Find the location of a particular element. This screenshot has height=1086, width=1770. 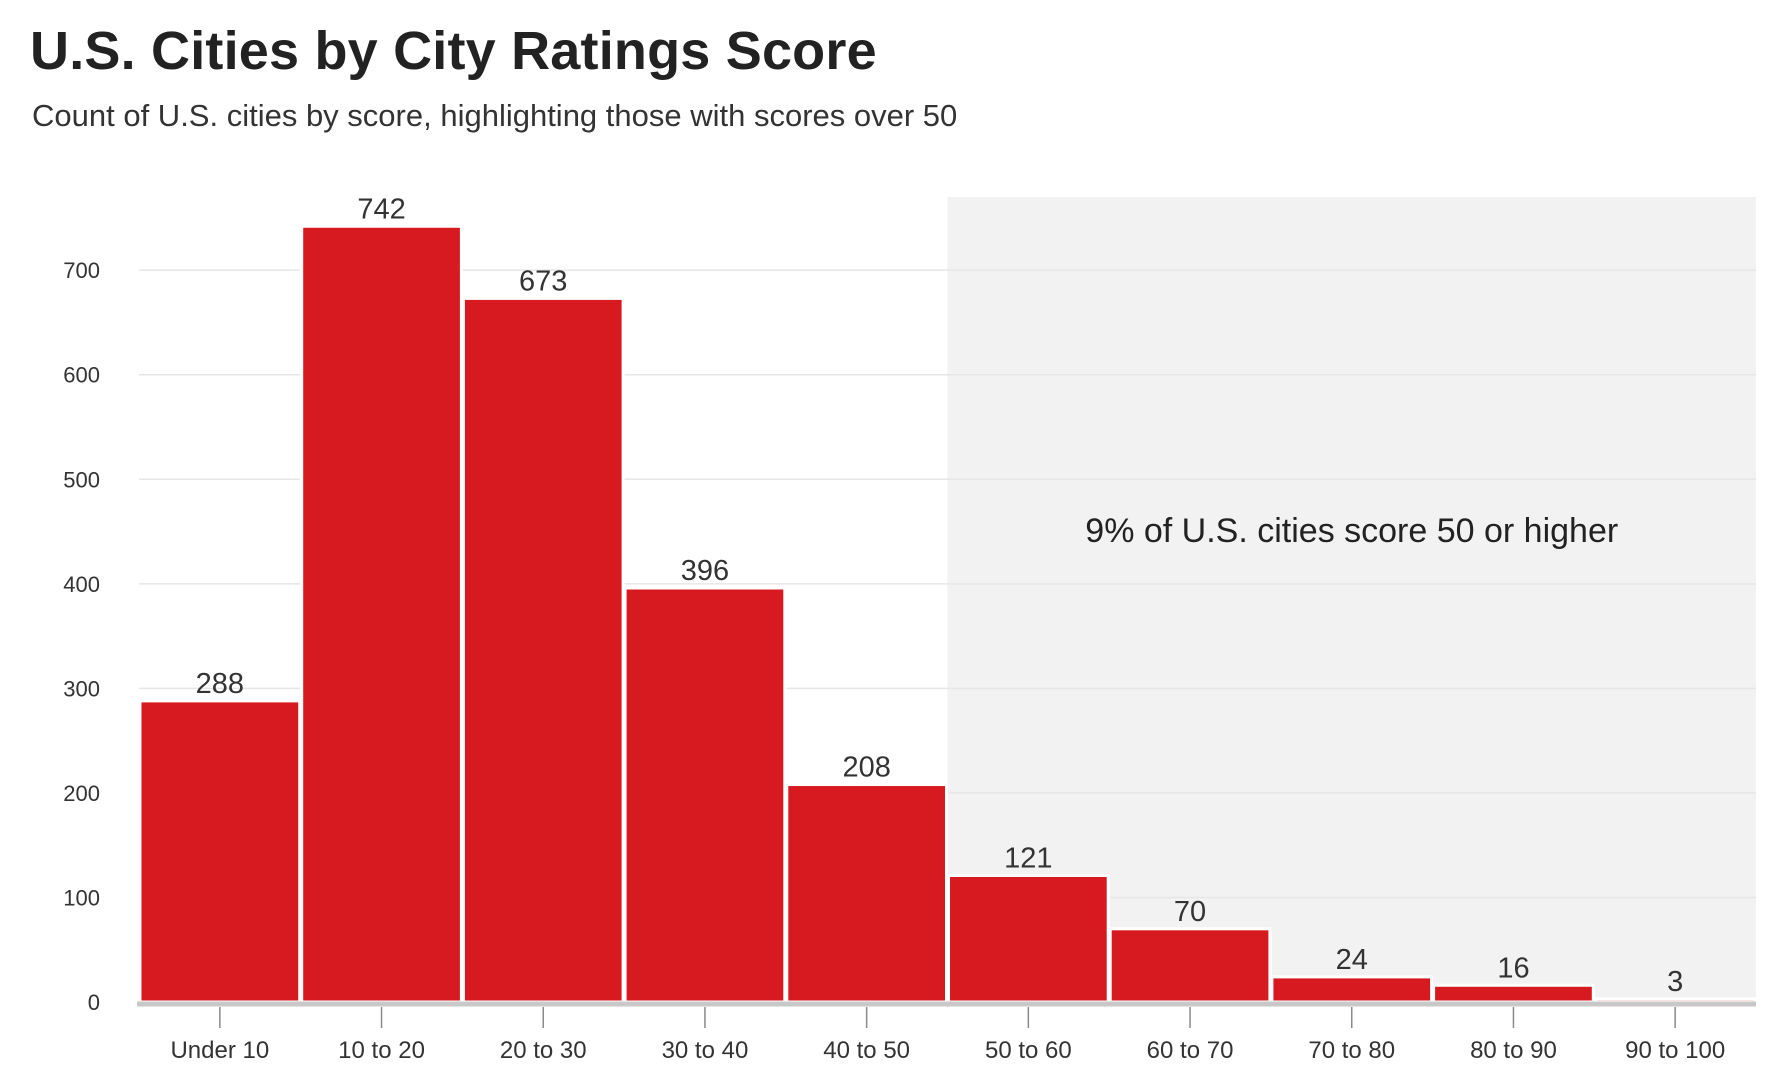

x-tick-label: 20 to 30 is located at coordinates (543, 1050).